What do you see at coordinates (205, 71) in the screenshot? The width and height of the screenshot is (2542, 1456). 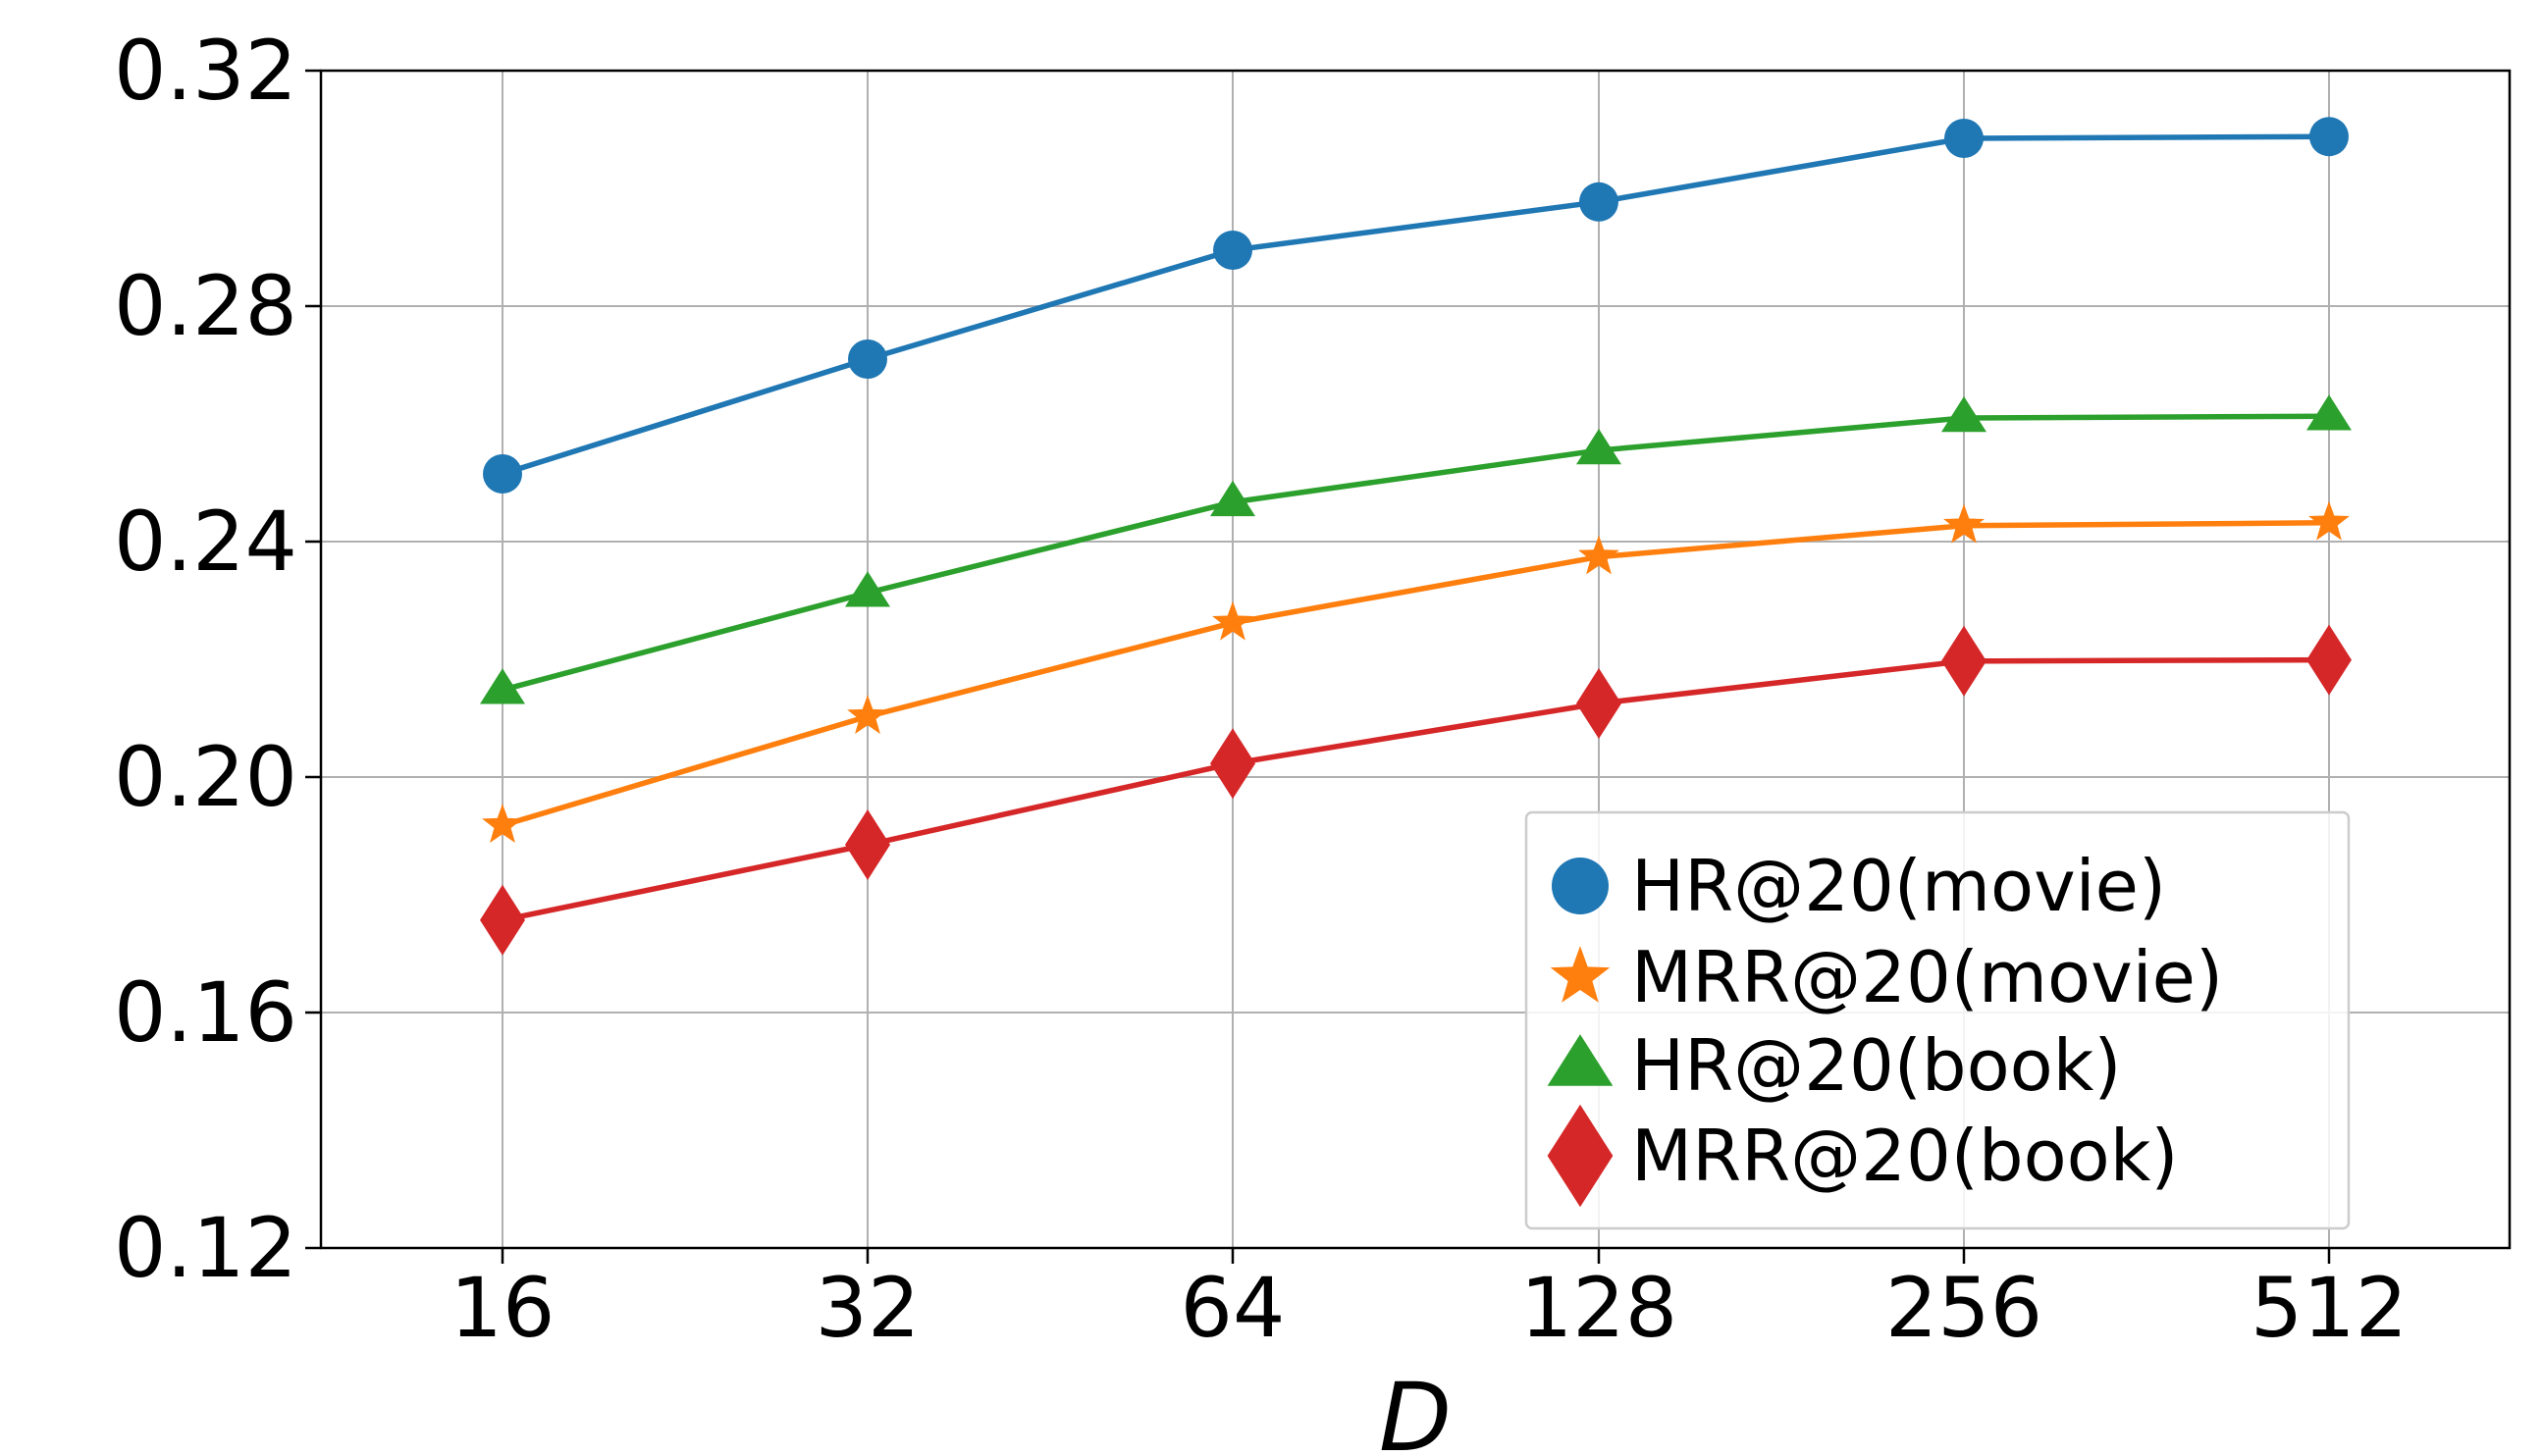 I see `y-tick-label: 0.32` at bounding box center [205, 71].